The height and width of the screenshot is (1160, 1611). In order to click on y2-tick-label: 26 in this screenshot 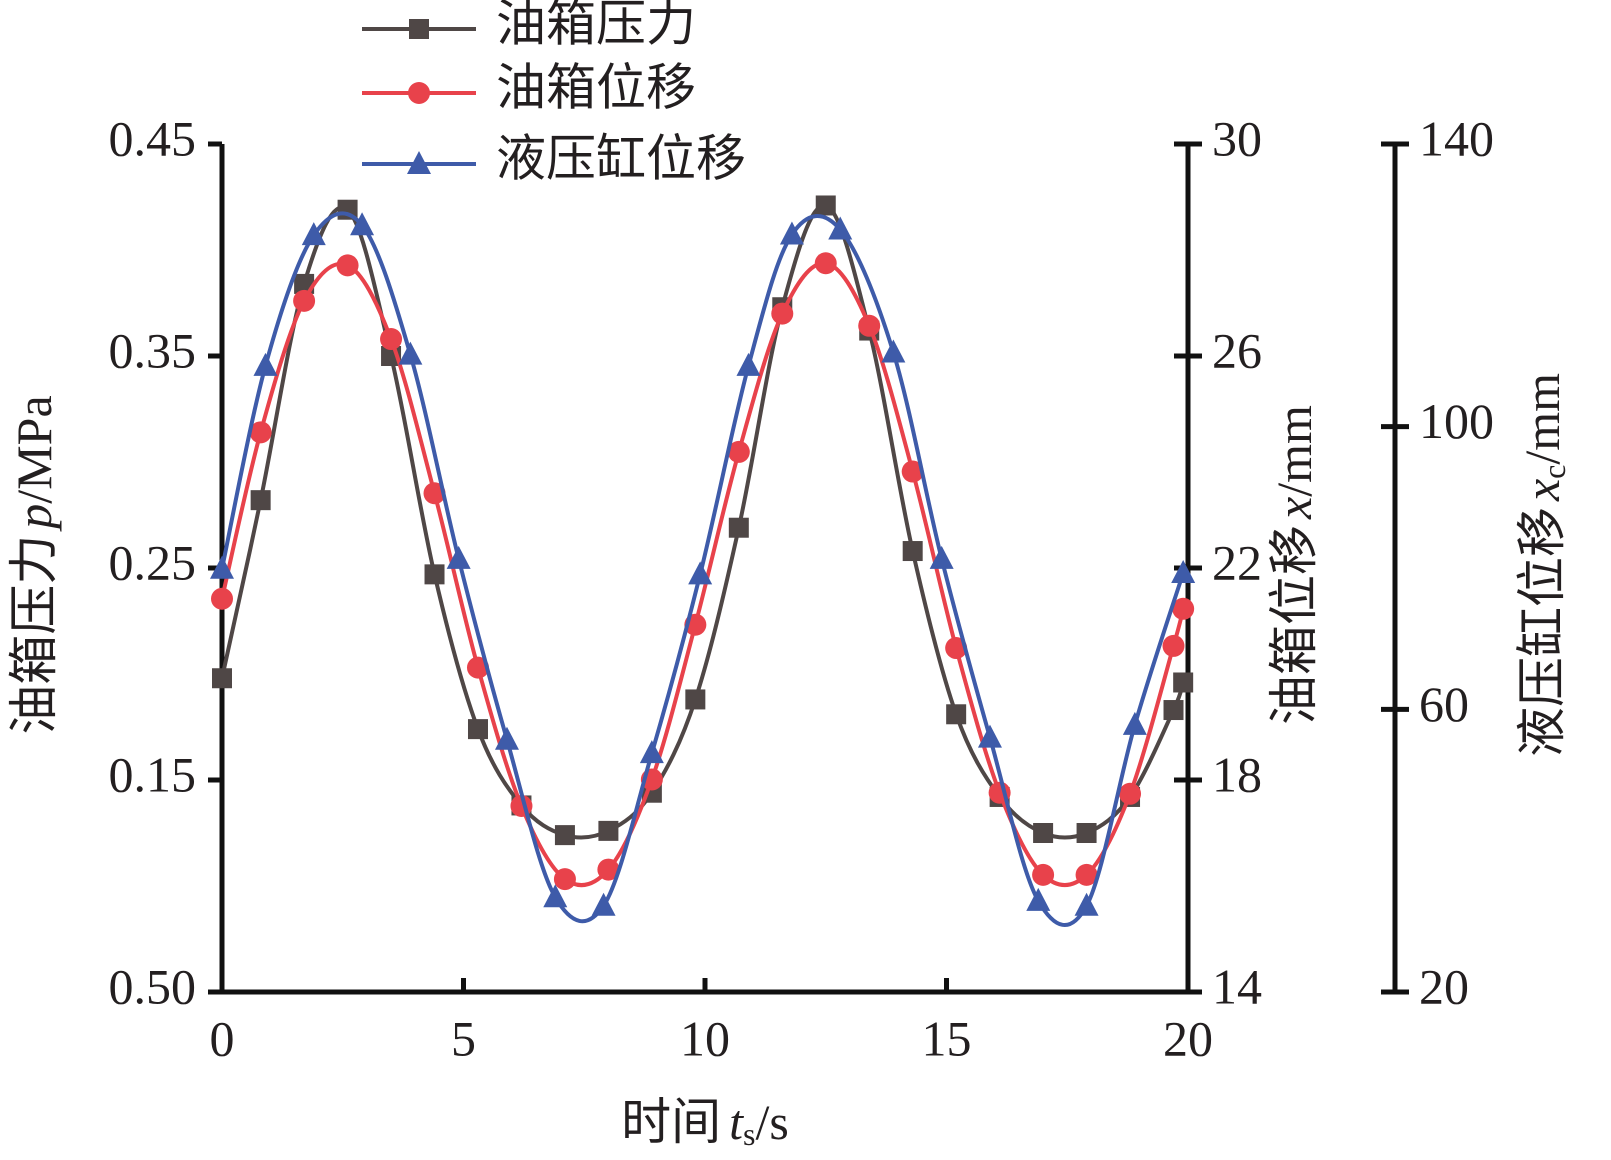, I will do `click(1237, 350)`.